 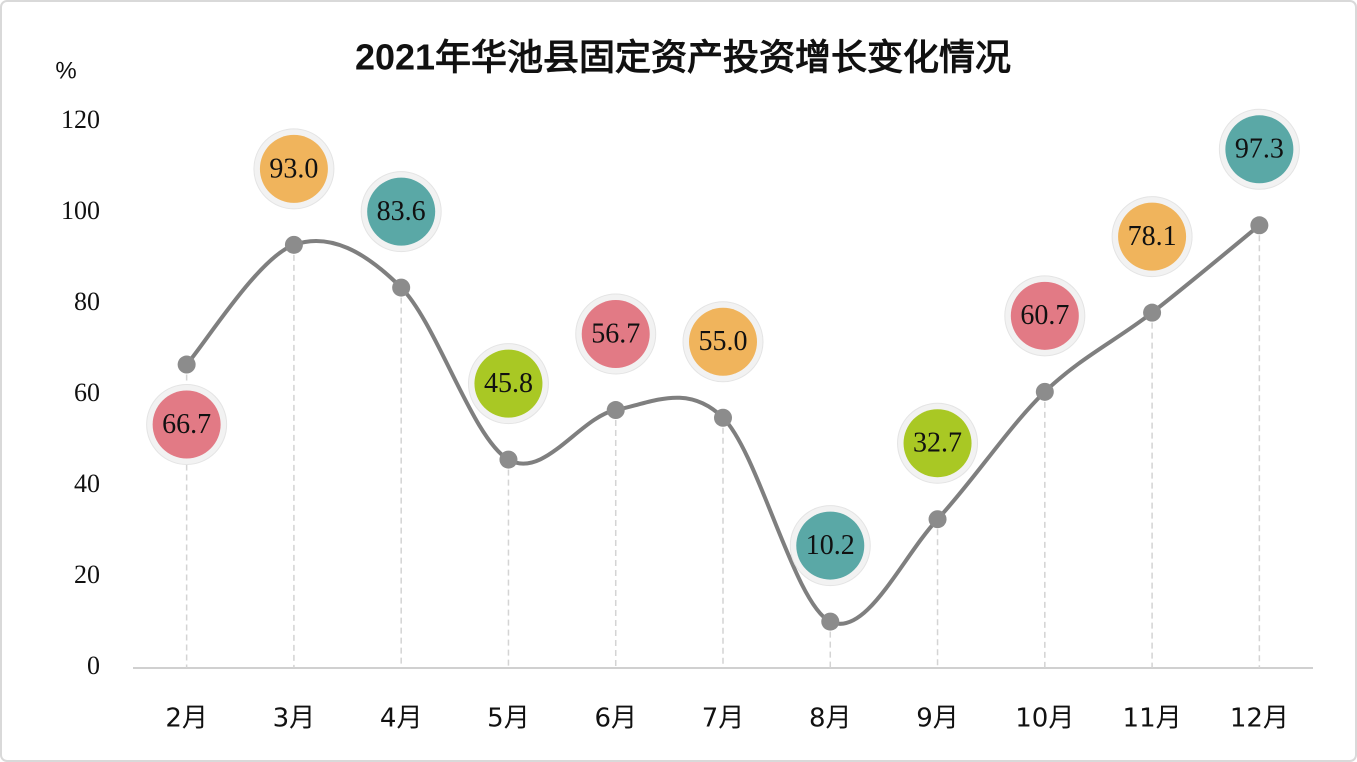 I want to click on x-tick-label: 6月, so click(x=615, y=719).